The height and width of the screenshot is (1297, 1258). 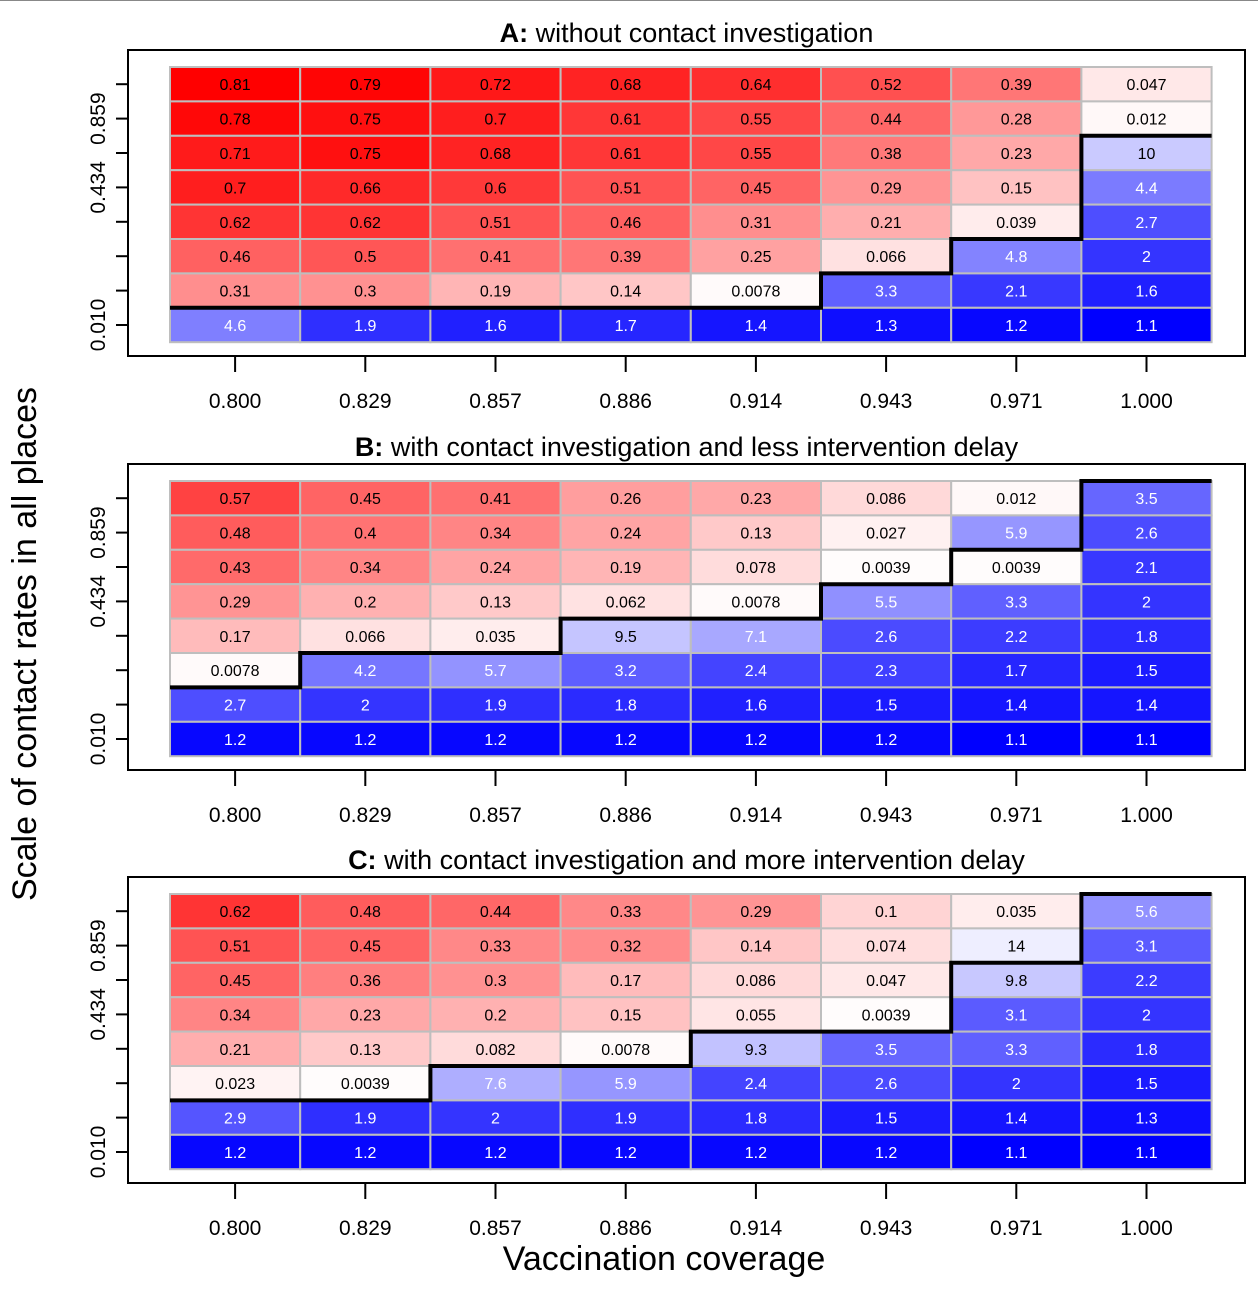 What do you see at coordinates (369, 447) in the screenshot?
I see `panel-title-letter: B:` at bounding box center [369, 447].